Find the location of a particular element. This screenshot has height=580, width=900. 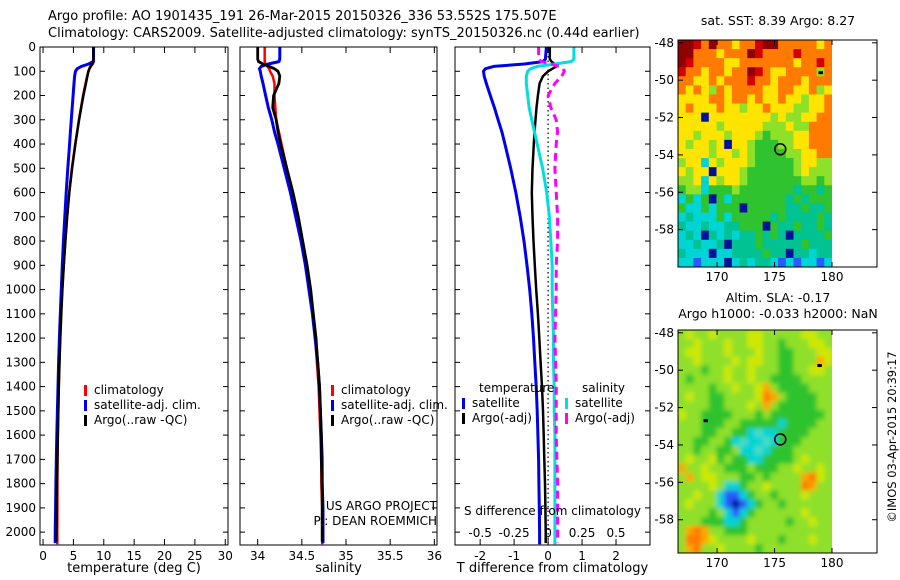

svg-text: 1400 is located at coordinates (20, 387).